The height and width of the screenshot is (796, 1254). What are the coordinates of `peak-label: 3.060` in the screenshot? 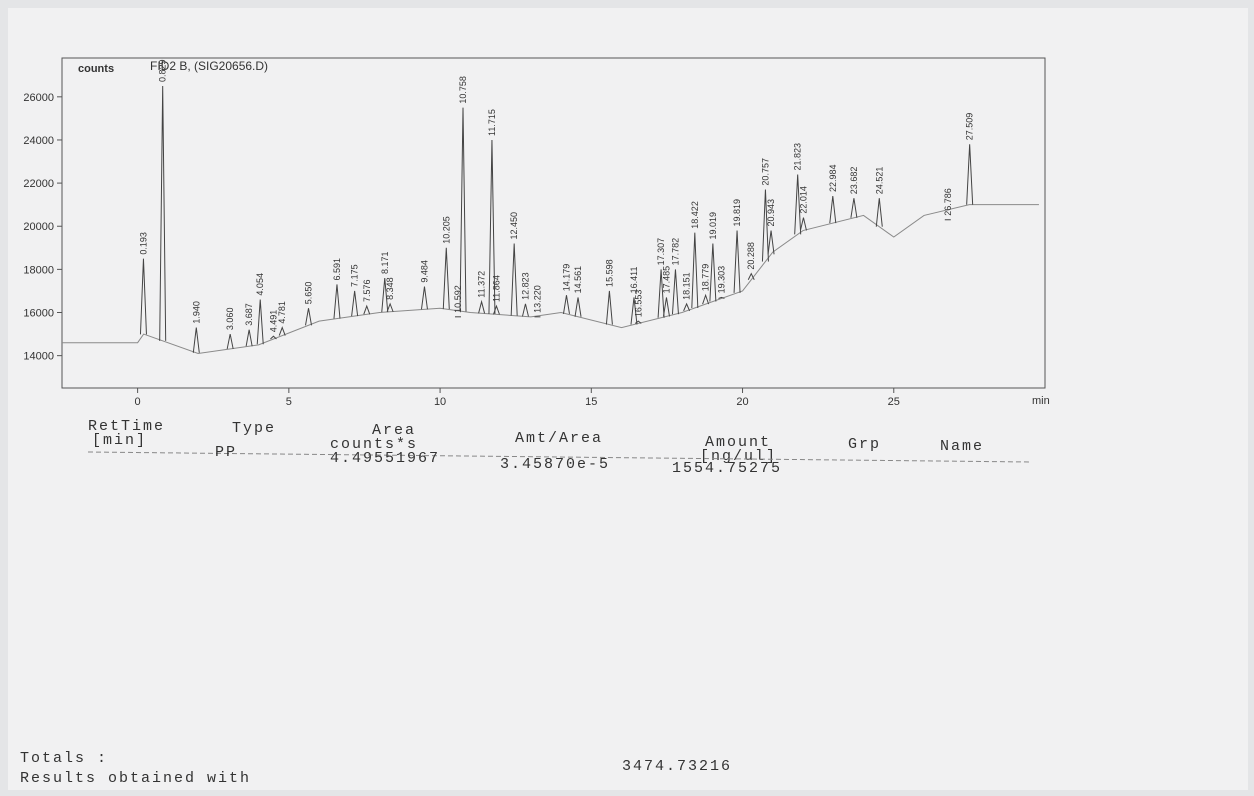 It's located at (230, 319).